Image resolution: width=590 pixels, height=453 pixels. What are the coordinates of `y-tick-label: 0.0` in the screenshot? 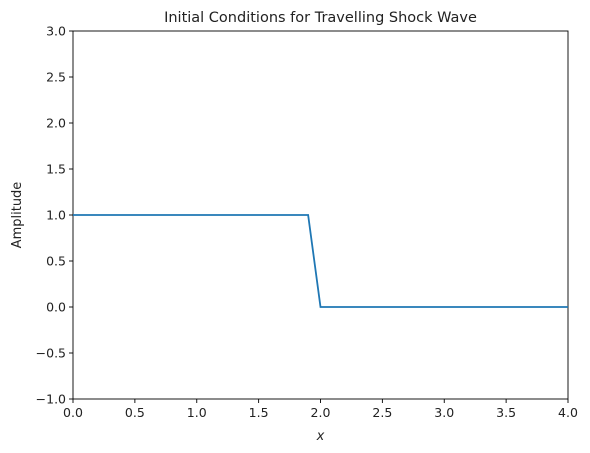 It's located at (56, 307).